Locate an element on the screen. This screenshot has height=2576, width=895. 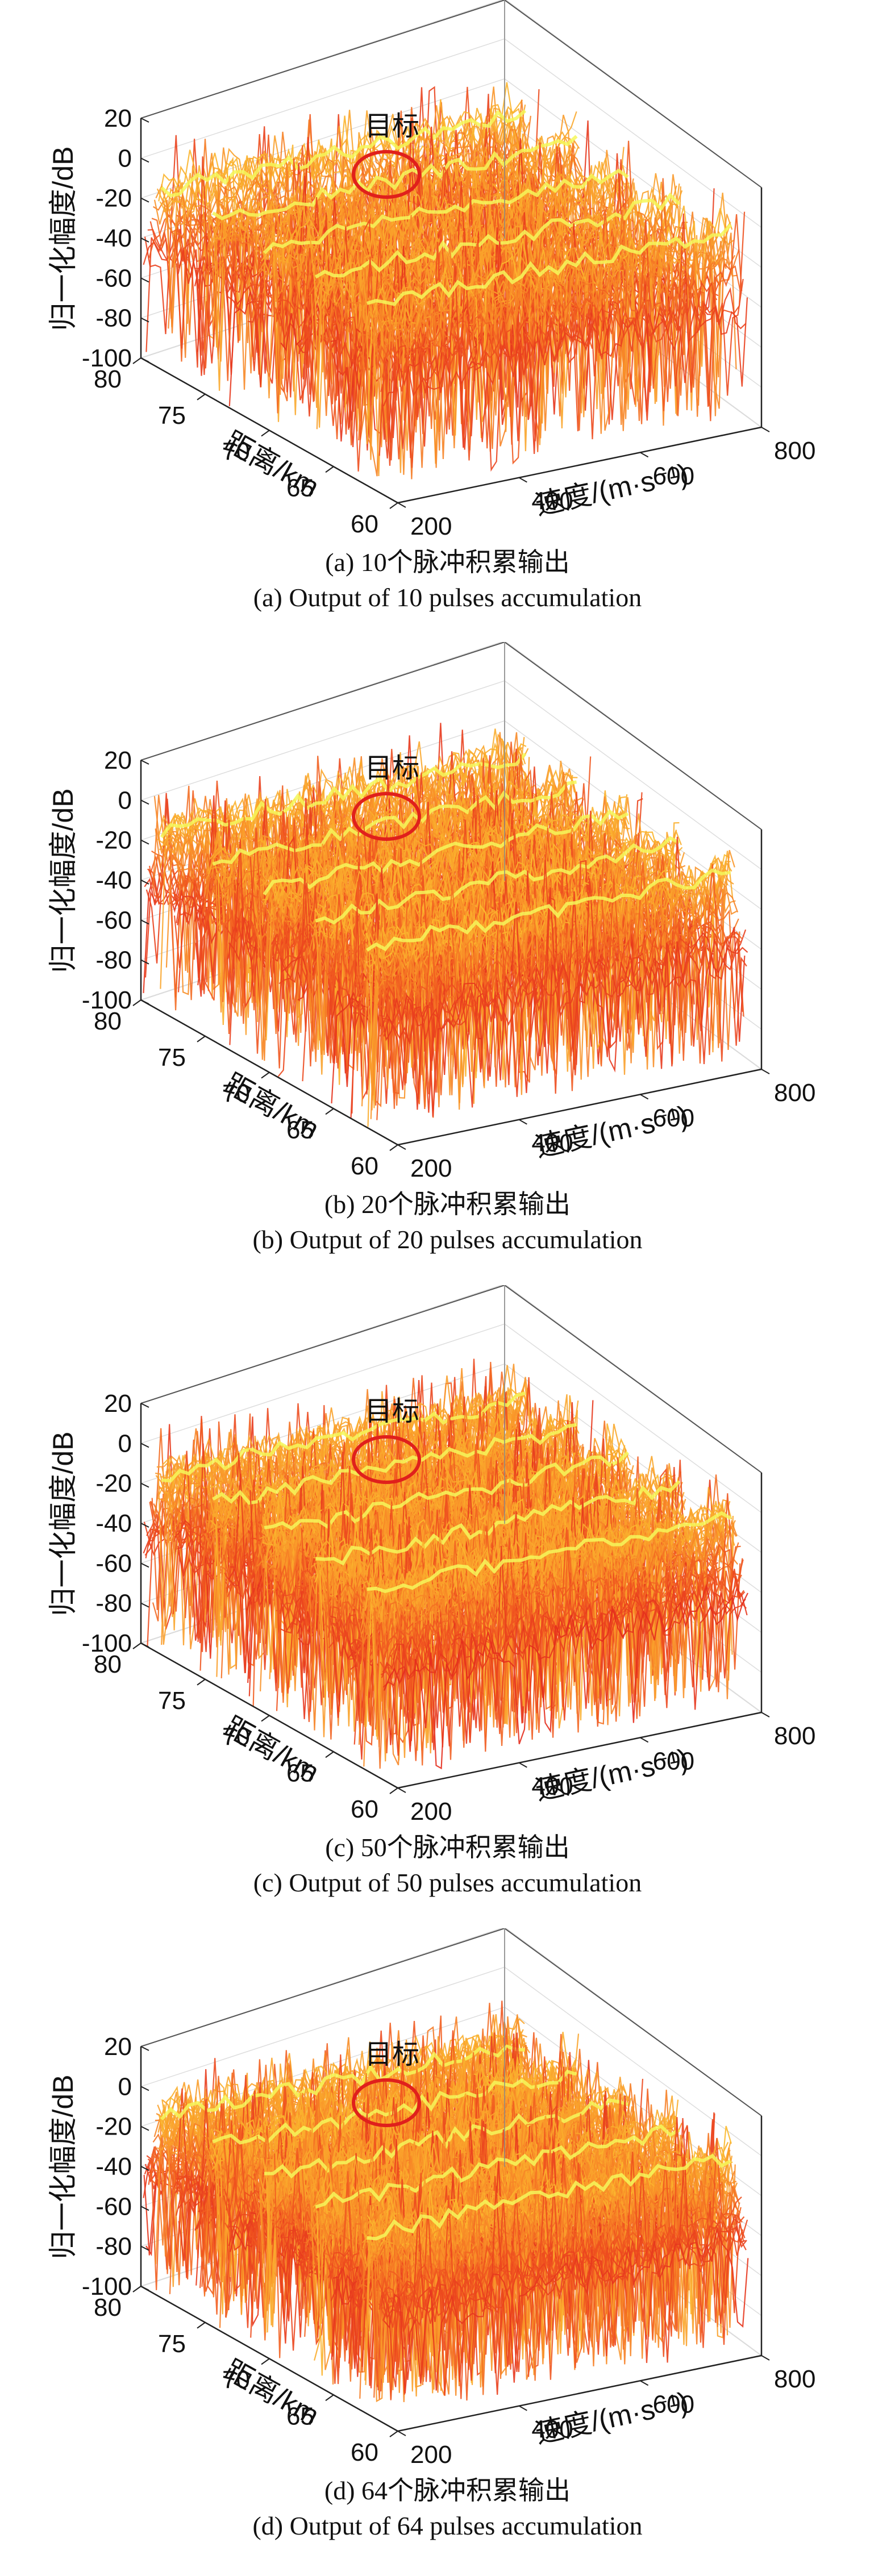
z-tick-label: 20 is located at coordinates (118, 760).